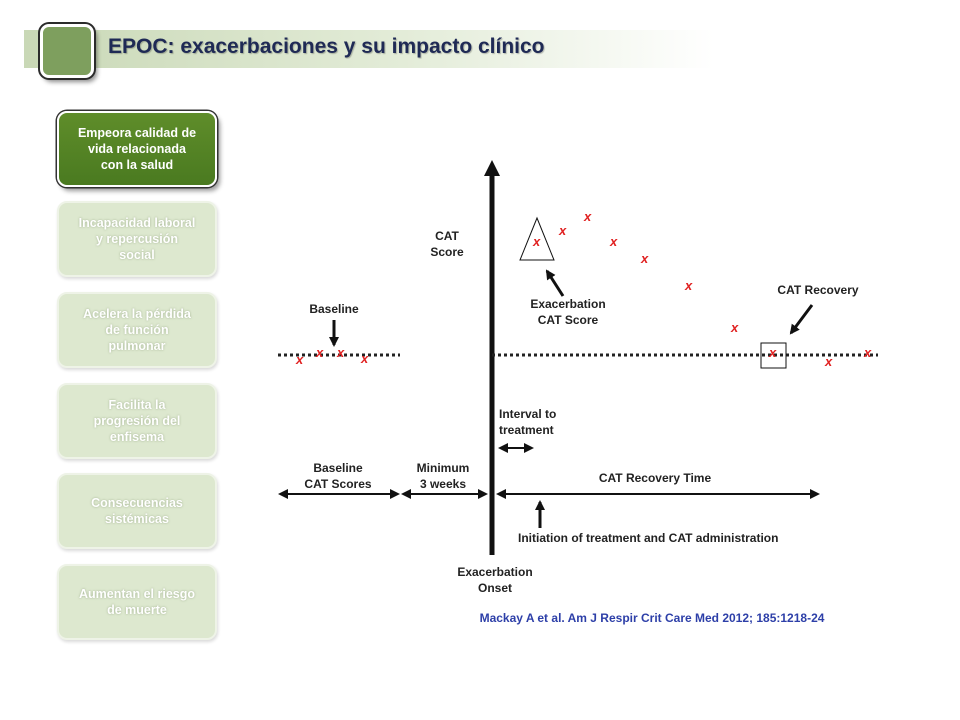 This screenshot has width=960, height=720. Describe the element at coordinates (338, 468) in the screenshot. I see `baseline-cat-scores-line1: Baseline` at that location.